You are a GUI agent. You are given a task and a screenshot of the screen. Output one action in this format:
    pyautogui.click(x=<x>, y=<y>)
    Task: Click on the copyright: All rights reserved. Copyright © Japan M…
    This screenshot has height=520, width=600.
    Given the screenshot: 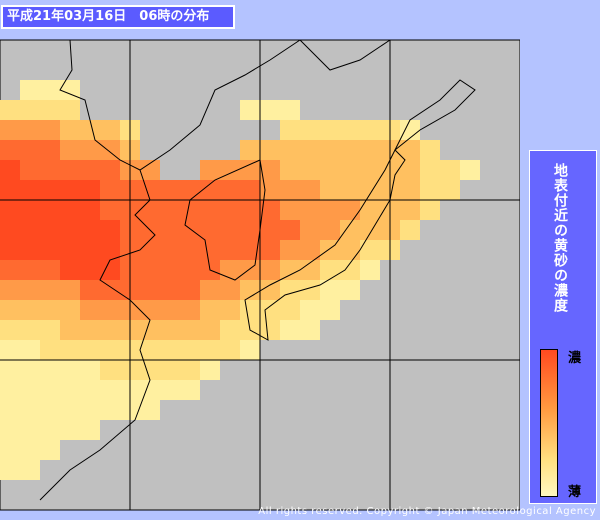 What is the action you would take?
    pyautogui.click(x=427, y=511)
    